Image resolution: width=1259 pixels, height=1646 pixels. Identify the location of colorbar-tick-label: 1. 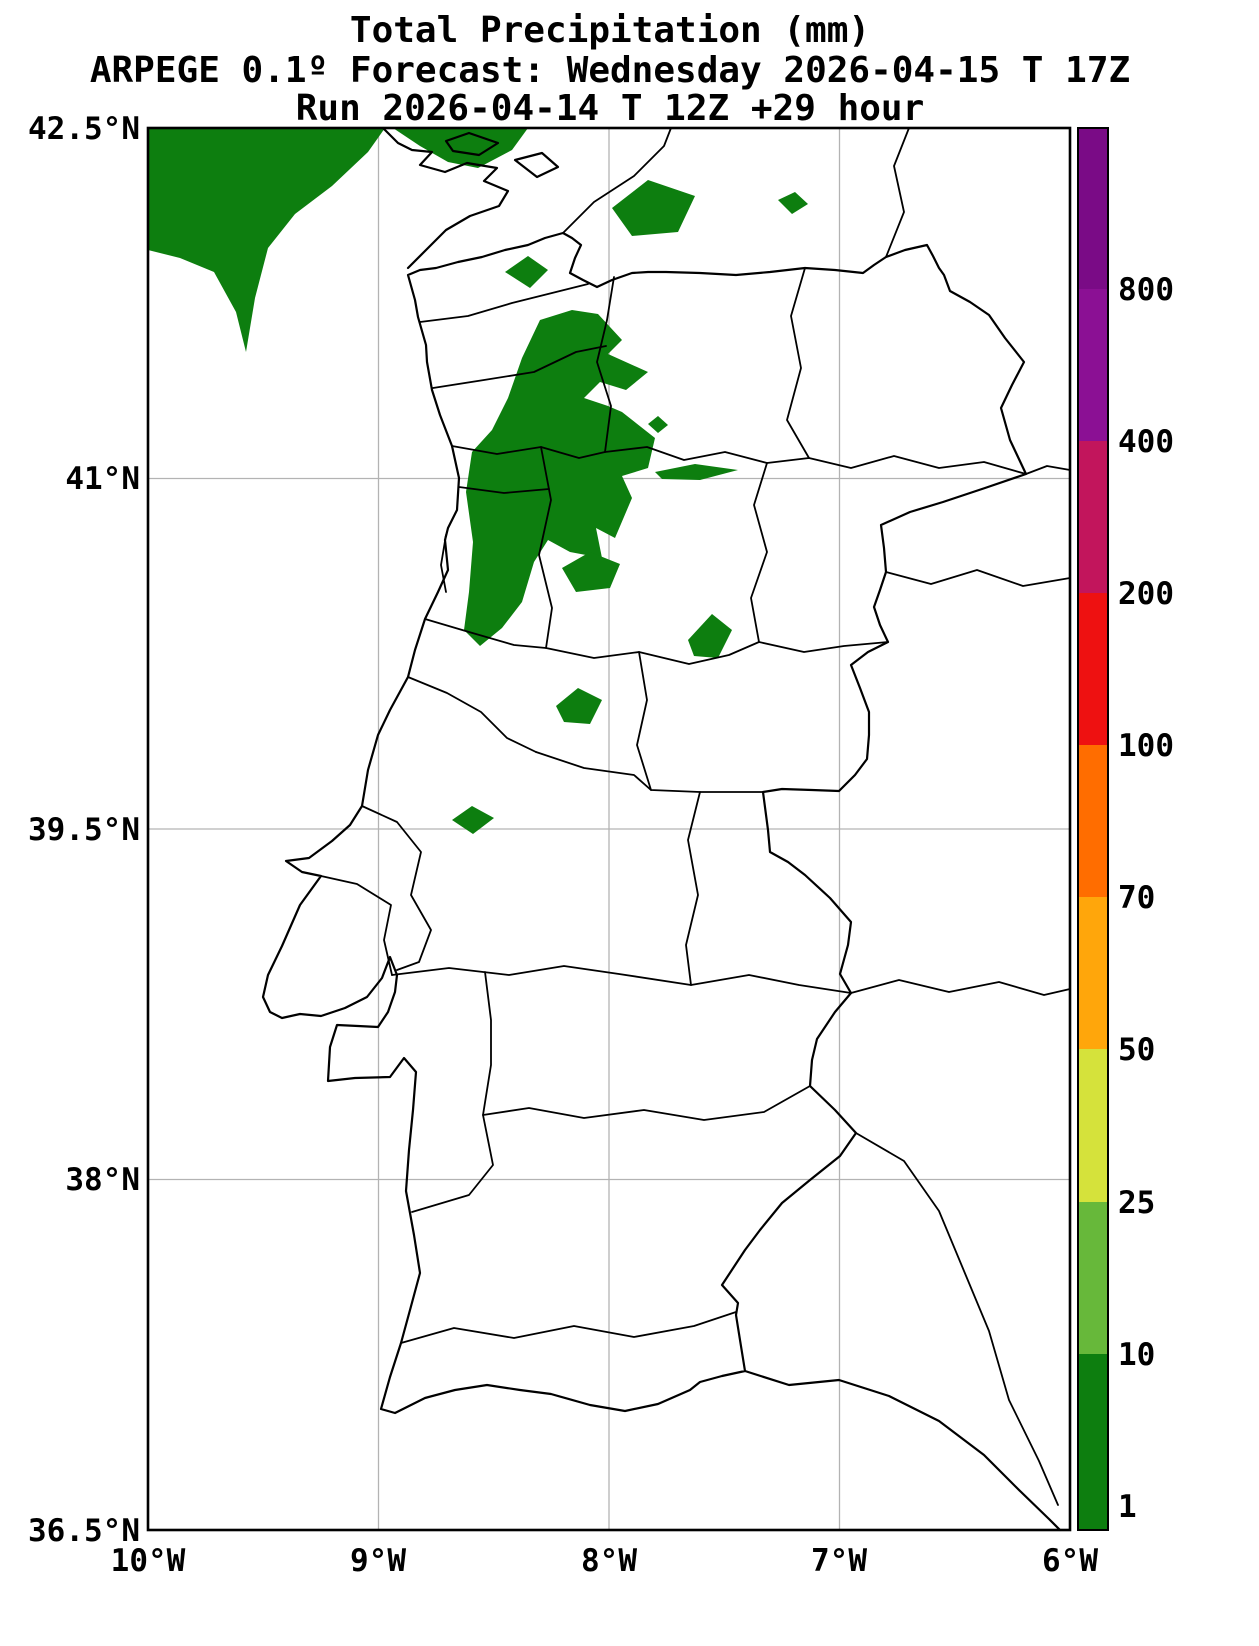
(1127, 1507).